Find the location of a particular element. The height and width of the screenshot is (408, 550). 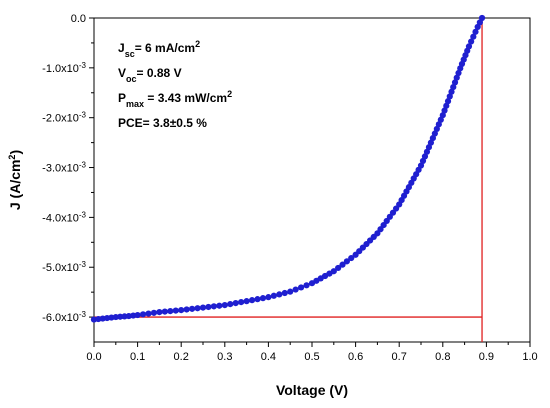

annotation-rest: = 3.43 mW/cm is located at coordinates (185, 98).